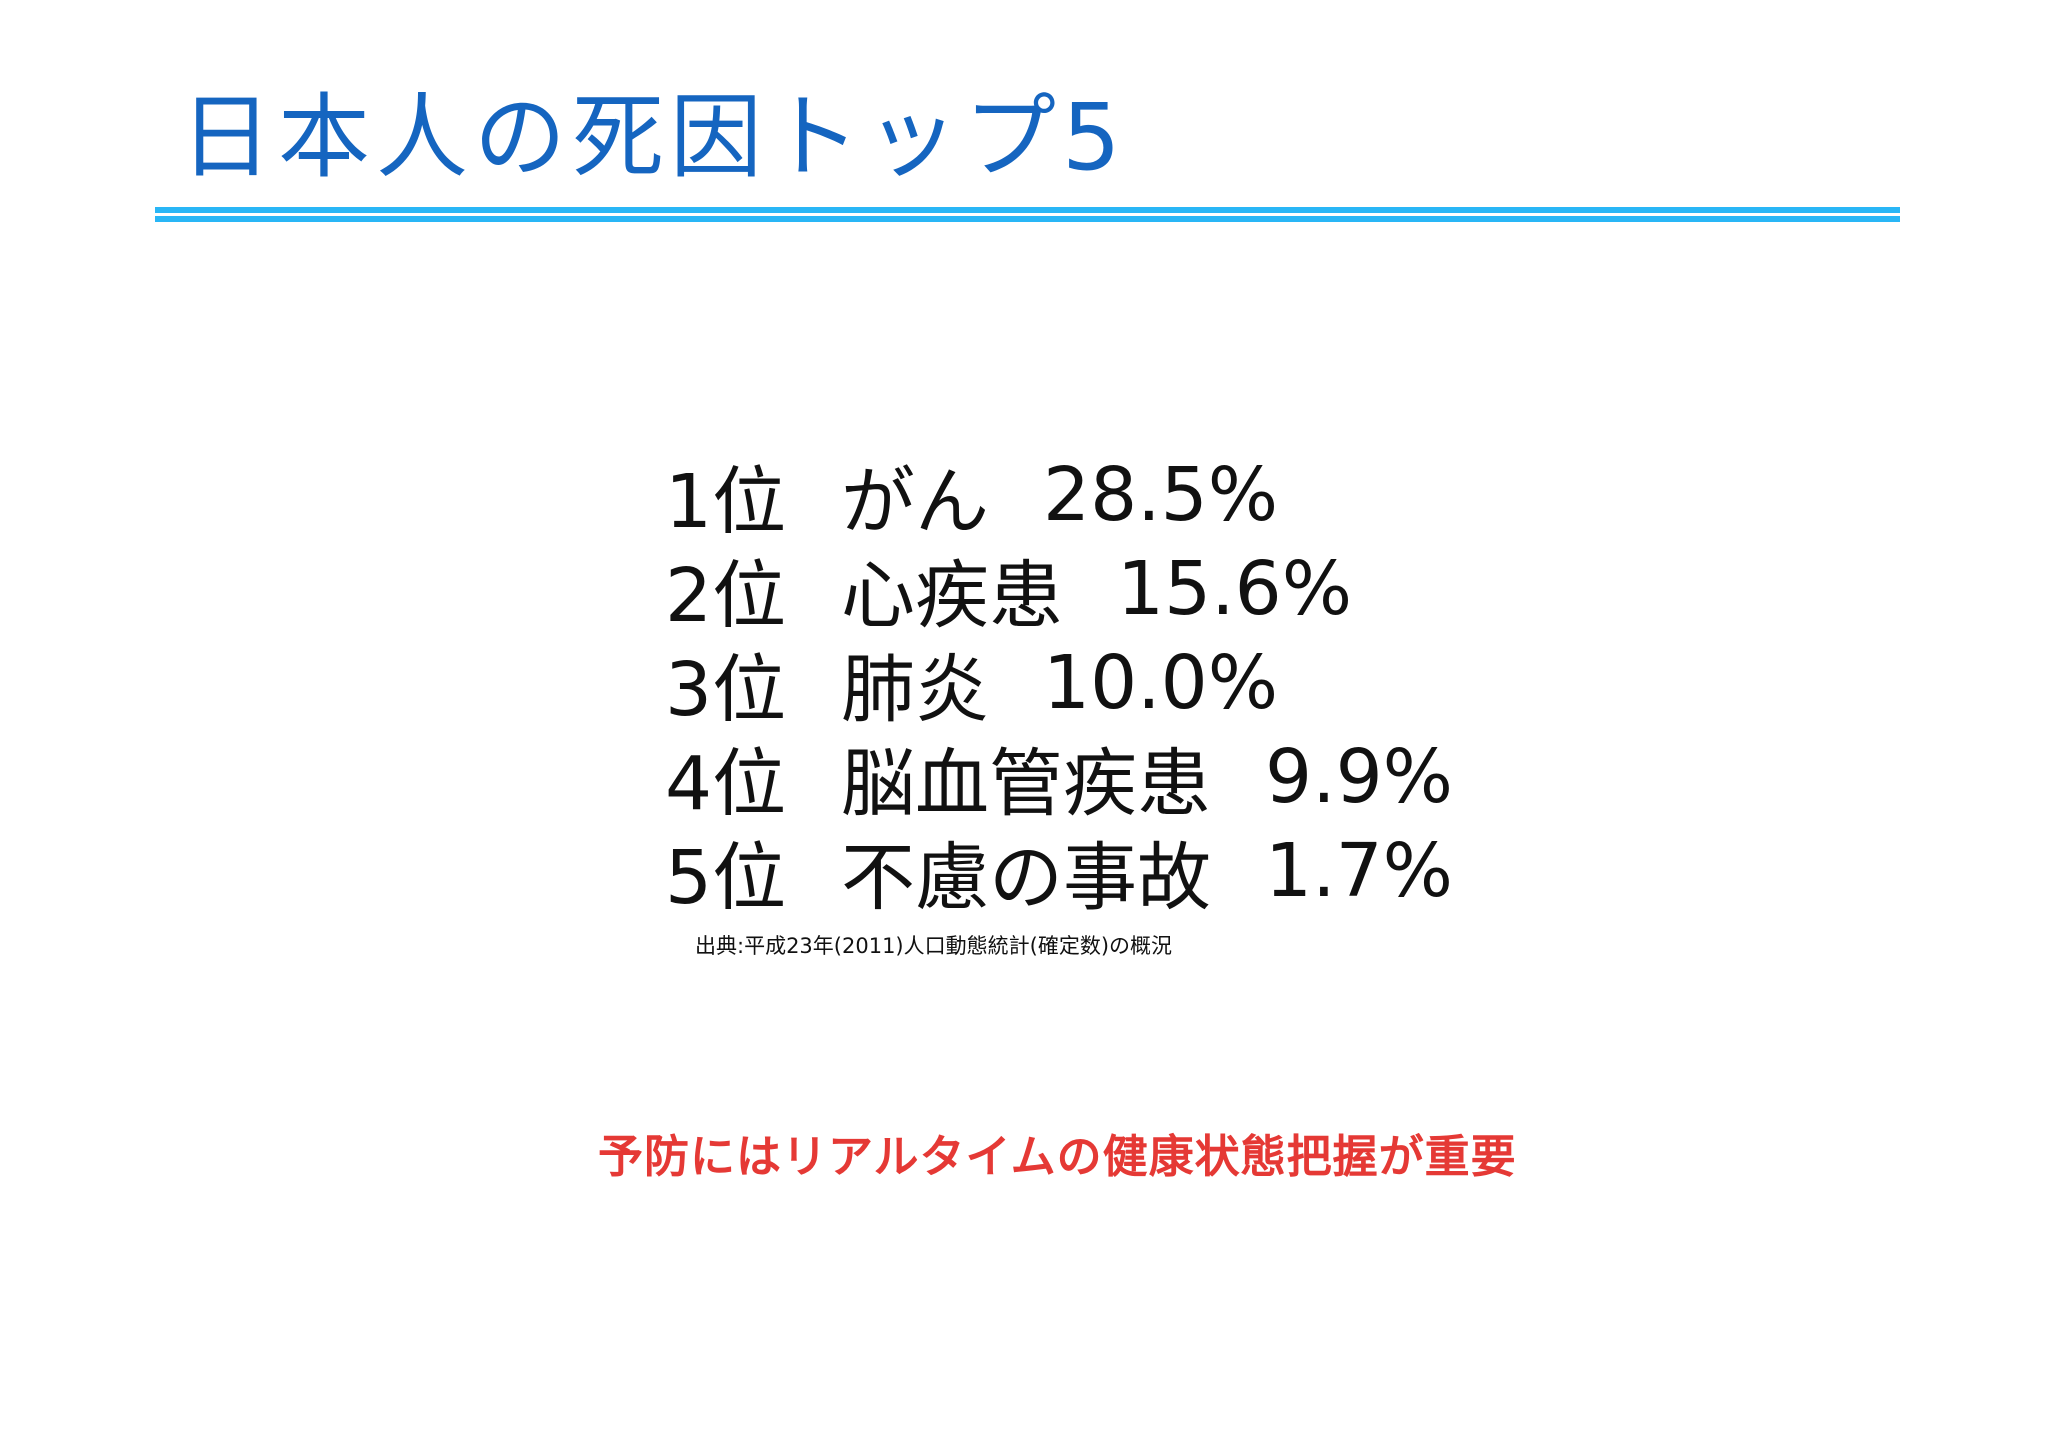  I want to click on ranking-row-2: 2位 心疾患 15.6%, so click(1059, 590).